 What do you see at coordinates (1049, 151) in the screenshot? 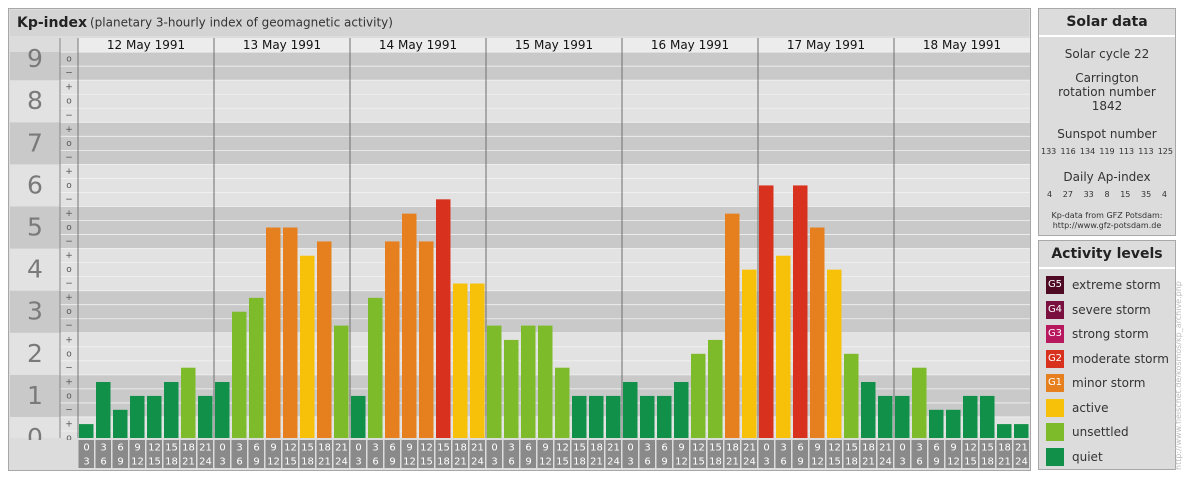
I see `sunspot-value: 133` at bounding box center [1049, 151].